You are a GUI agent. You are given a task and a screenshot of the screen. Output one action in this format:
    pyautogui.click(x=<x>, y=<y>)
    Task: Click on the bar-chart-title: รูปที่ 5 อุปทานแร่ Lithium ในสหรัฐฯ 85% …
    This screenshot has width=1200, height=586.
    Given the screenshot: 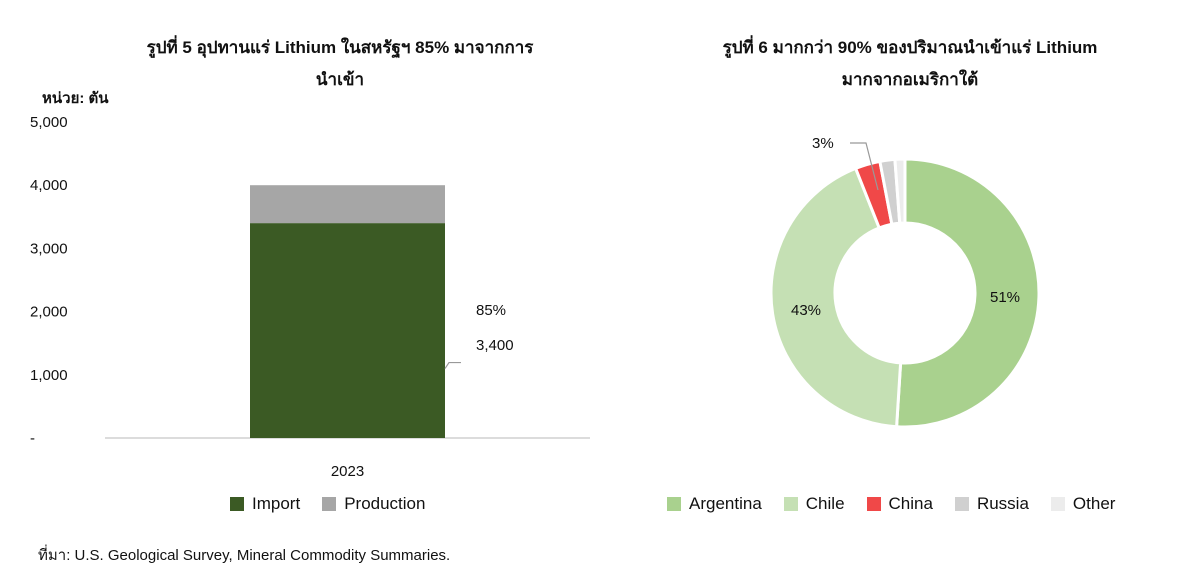 What is the action you would take?
    pyautogui.click(x=340, y=64)
    